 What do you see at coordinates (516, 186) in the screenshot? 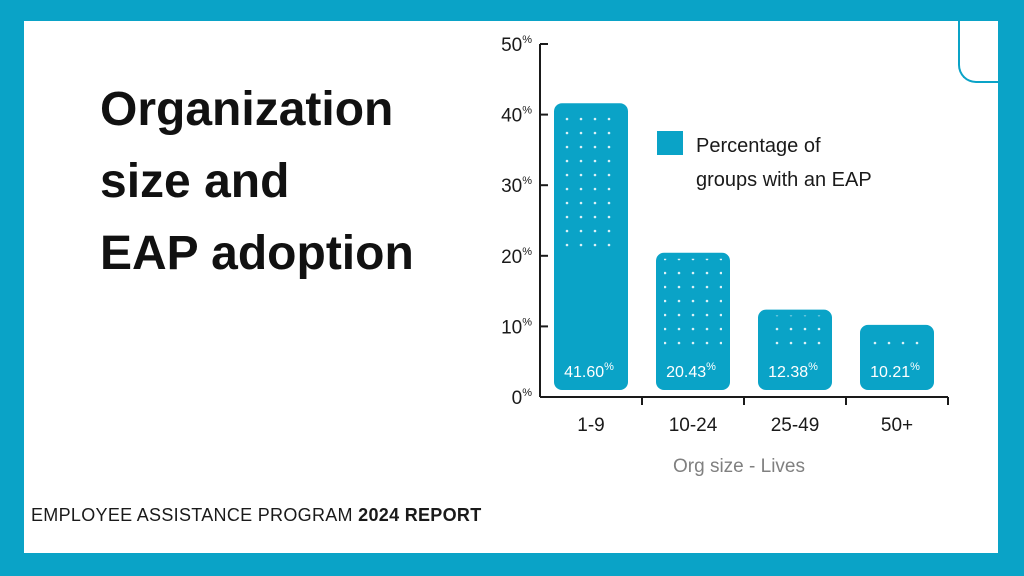
I see `y-tick-label: 30%` at bounding box center [516, 186].